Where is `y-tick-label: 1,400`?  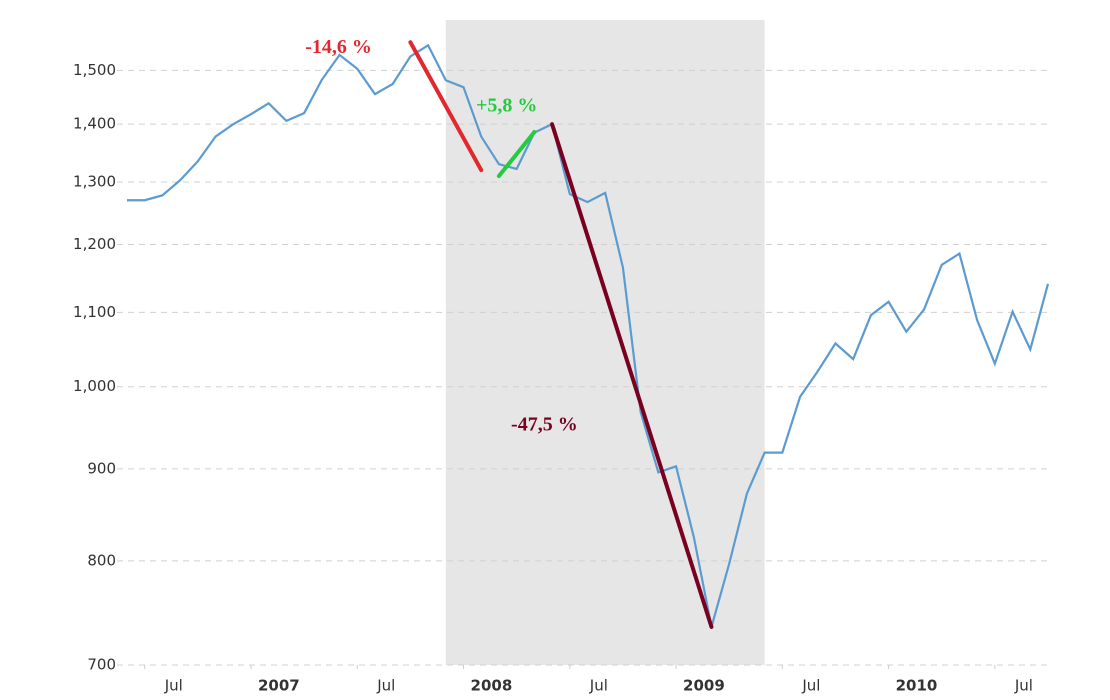 y-tick-label: 1,400 is located at coordinates (94, 124).